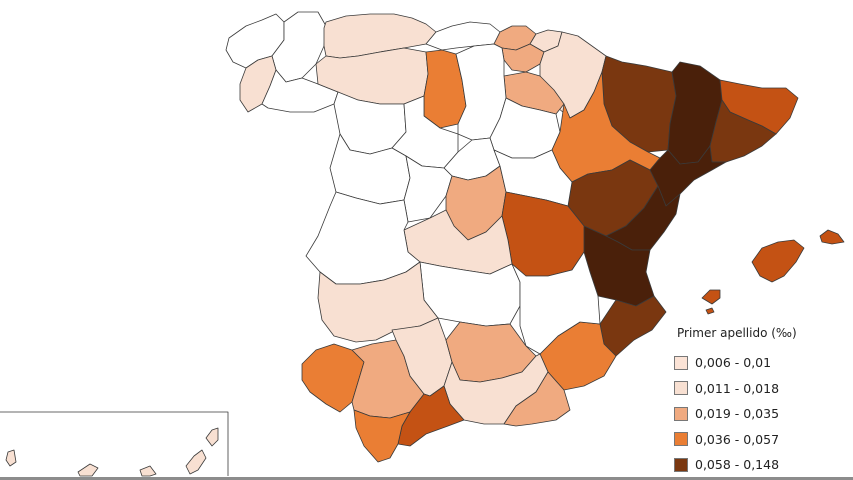 The image size is (853, 480). Describe the element at coordinates (832, 237) in the screenshot. I see `island-menorca` at that location.